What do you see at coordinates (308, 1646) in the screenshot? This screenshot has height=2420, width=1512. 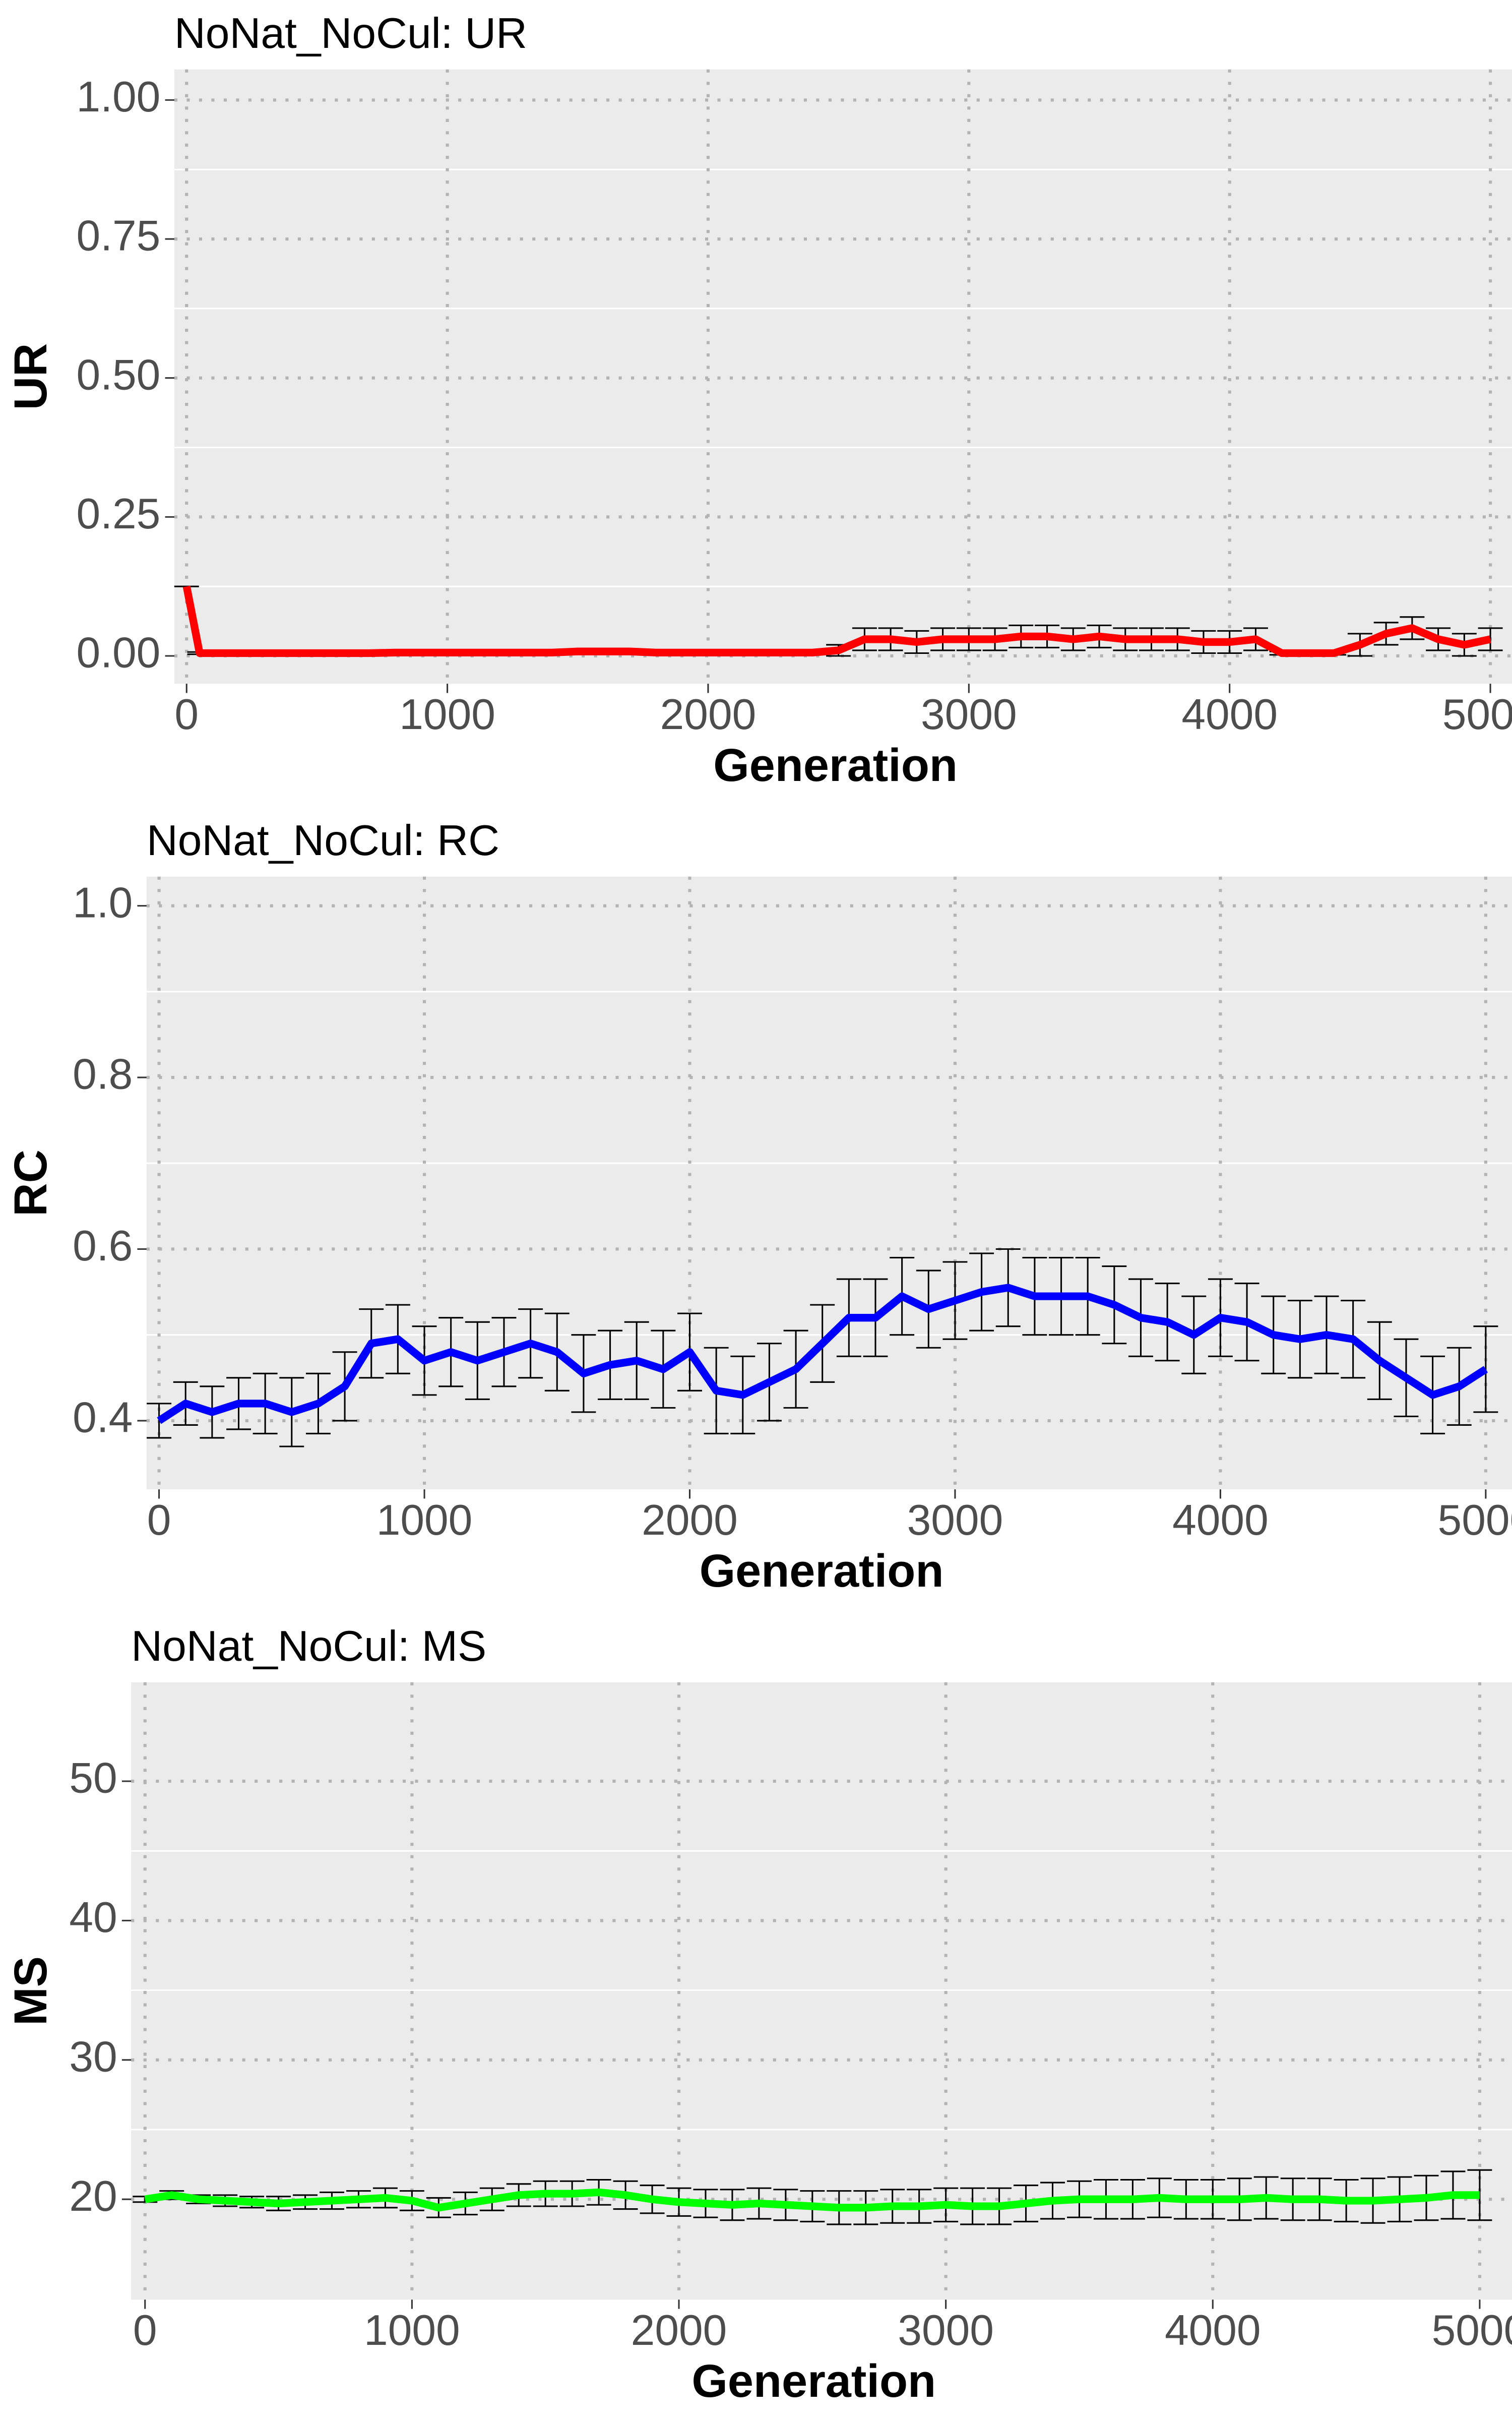 I see `chart-title: NoNat_NoCul: MS` at bounding box center [308, 1646].